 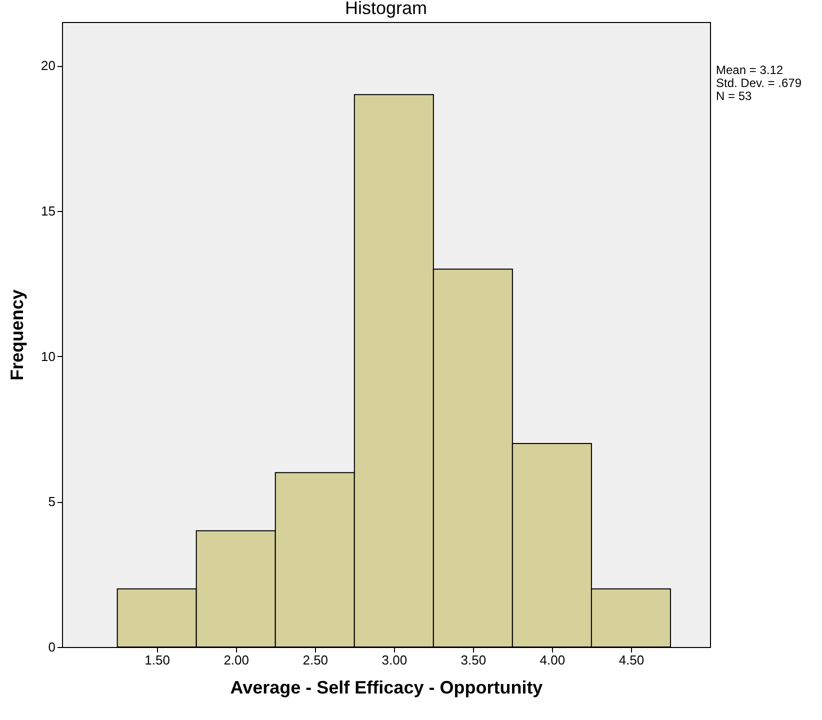 What do you see at coordinates (473, 660) in the screenshot?
I see `x-tick-label: 3.50` at bounding box center [473, 660].